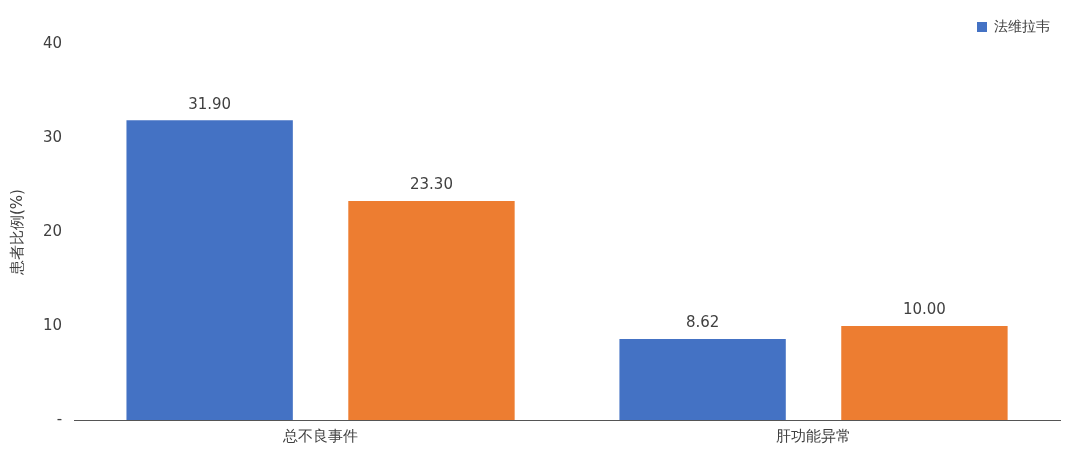  I want to click on x-tick-label: 总不良事件, so click(320, 435).